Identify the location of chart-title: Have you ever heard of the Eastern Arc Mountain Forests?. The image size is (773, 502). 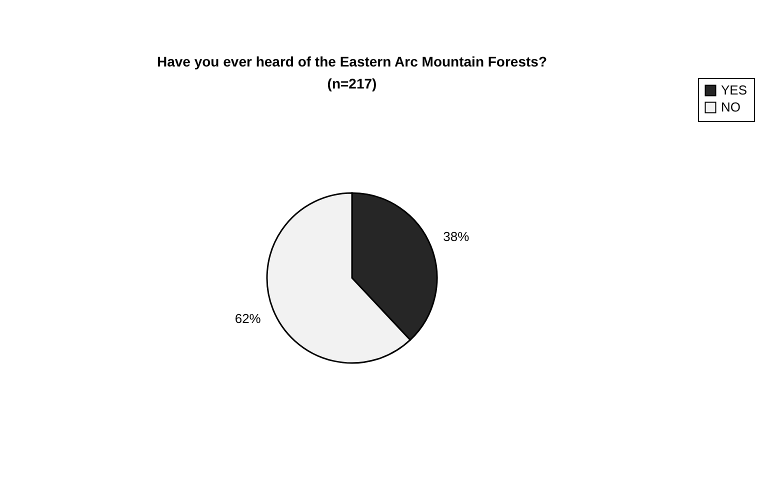
(352, 62).